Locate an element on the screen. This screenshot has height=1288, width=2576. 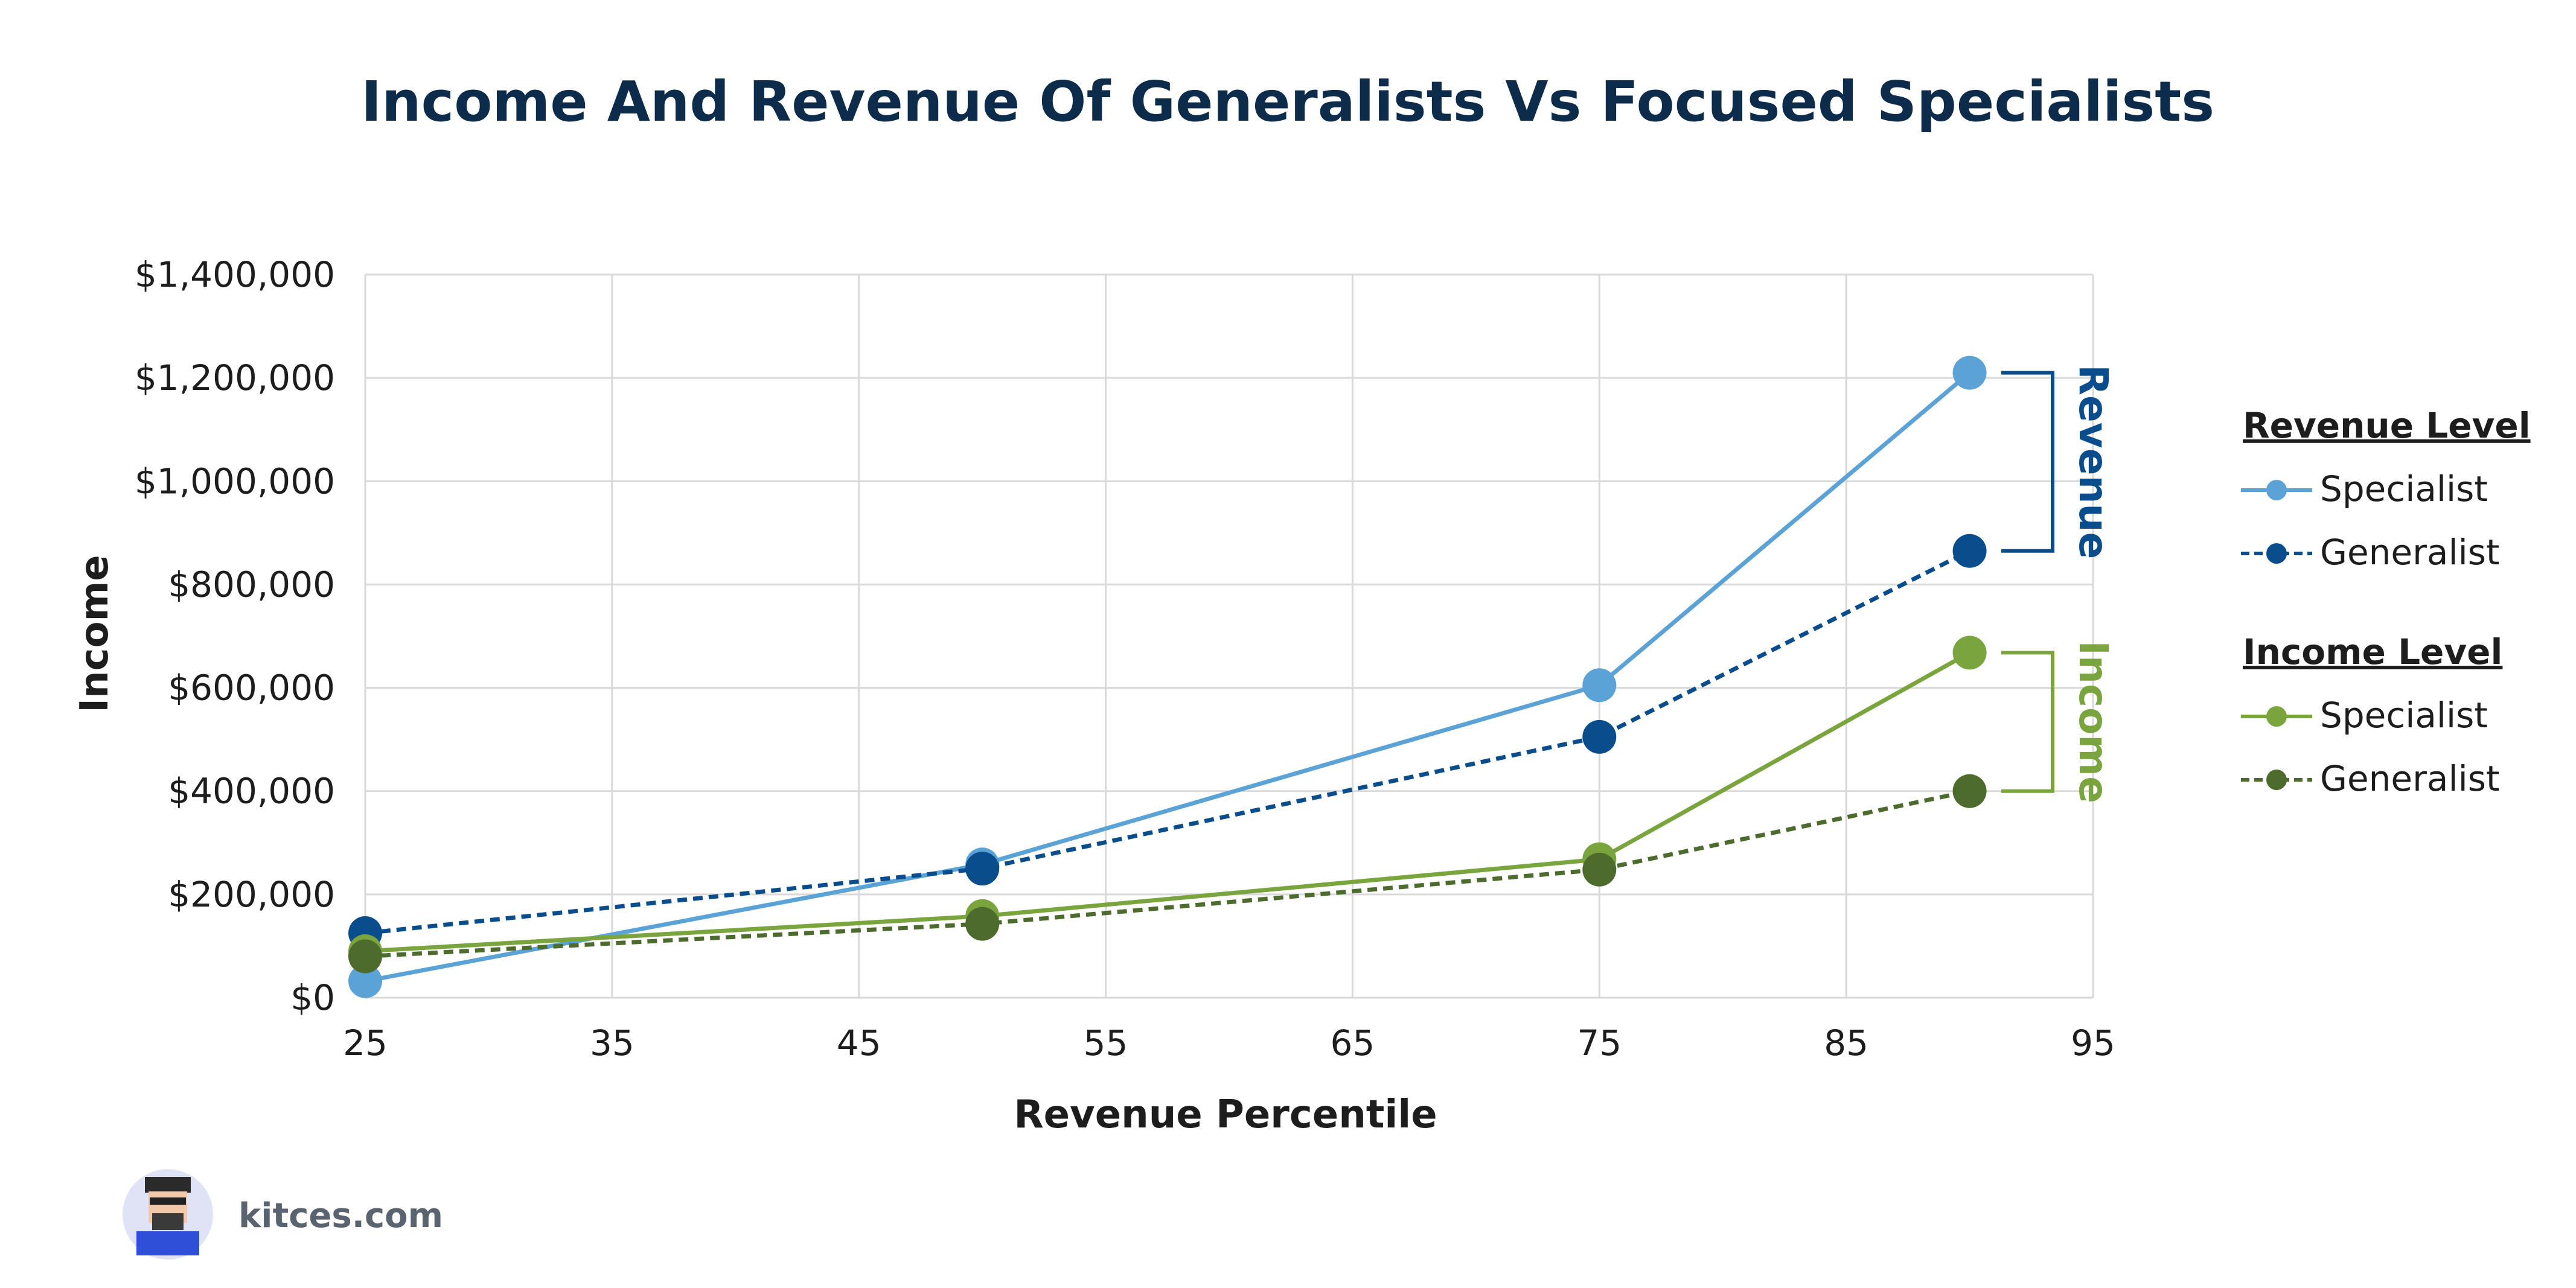
x-tick-label: 35 is located at coordinates (612, 1042).